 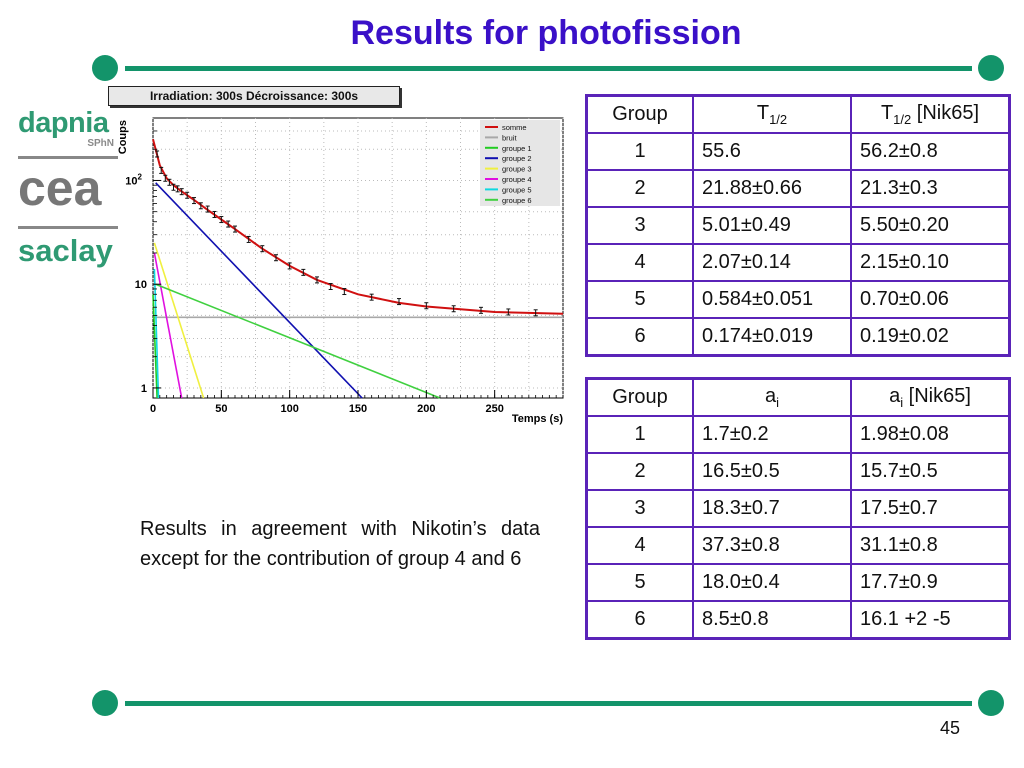 What do you see at coordinates (930, 545) in the screenshot?
I see `table-cell: 31.1±0.8` at bounding box center [930, 545].